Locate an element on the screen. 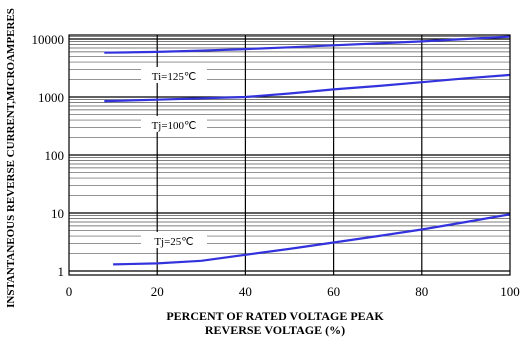 The height and width of the screenshot is (343, 521). y-tick-labels: 1 10 100 1000 10000 is located at coordinates (48, 155).